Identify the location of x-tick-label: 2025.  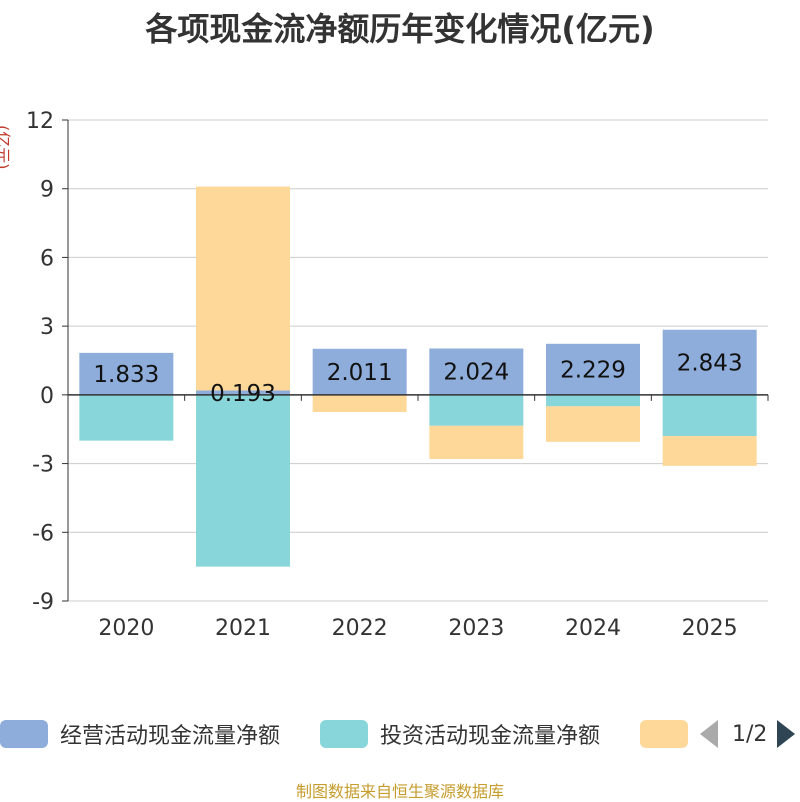
(710, 628).